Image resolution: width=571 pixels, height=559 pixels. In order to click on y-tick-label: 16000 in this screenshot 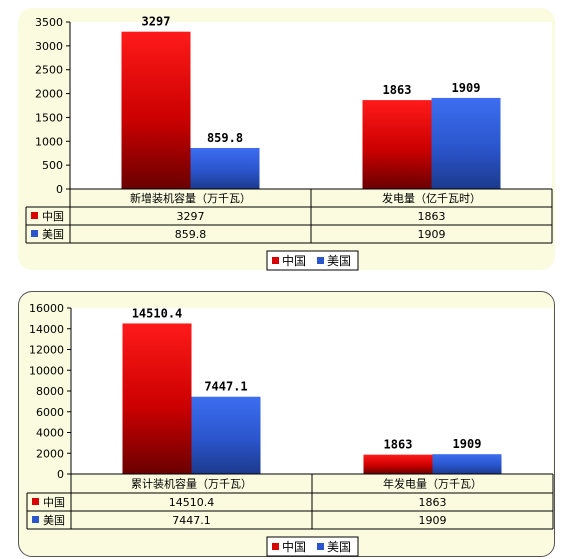, I will do `click(46, 308)`.